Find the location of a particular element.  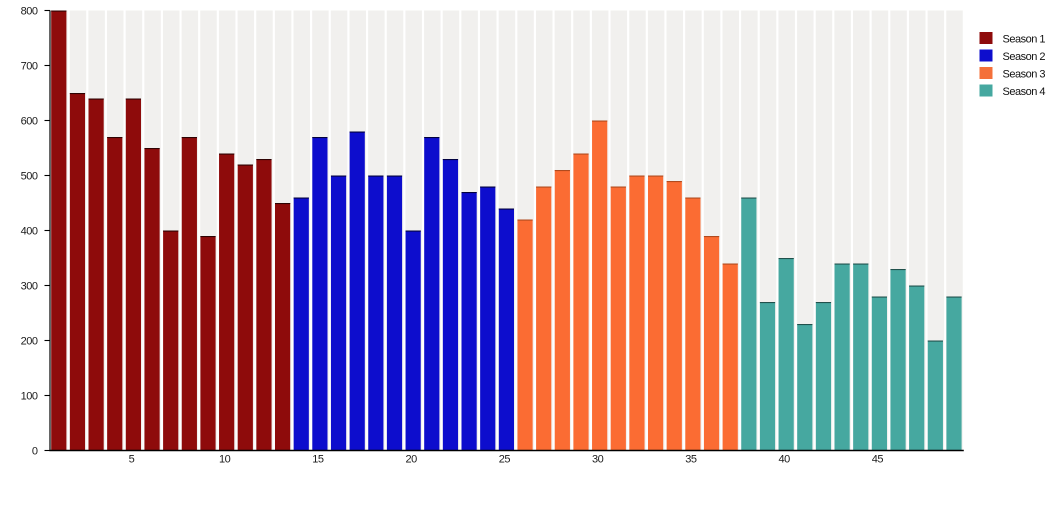

svg-text: 10 is located at coordinates (225, 460).